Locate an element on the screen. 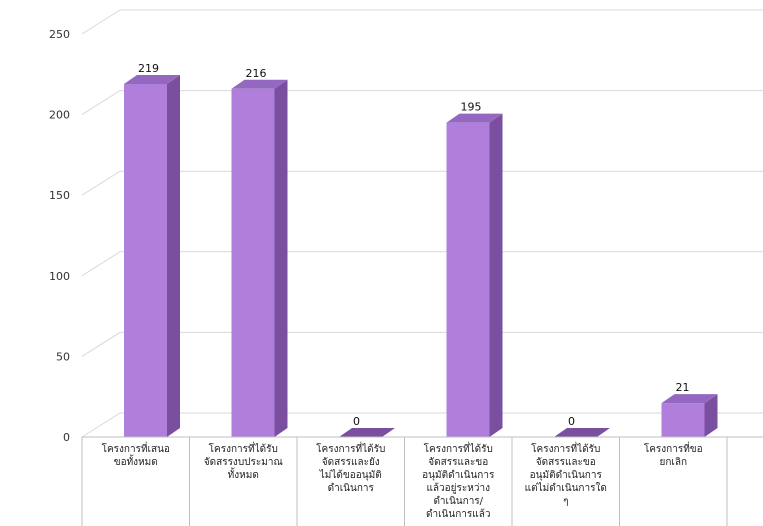 This screenshot has height=526, width=763. data-label: 195 is located at coordinates (471, 107).